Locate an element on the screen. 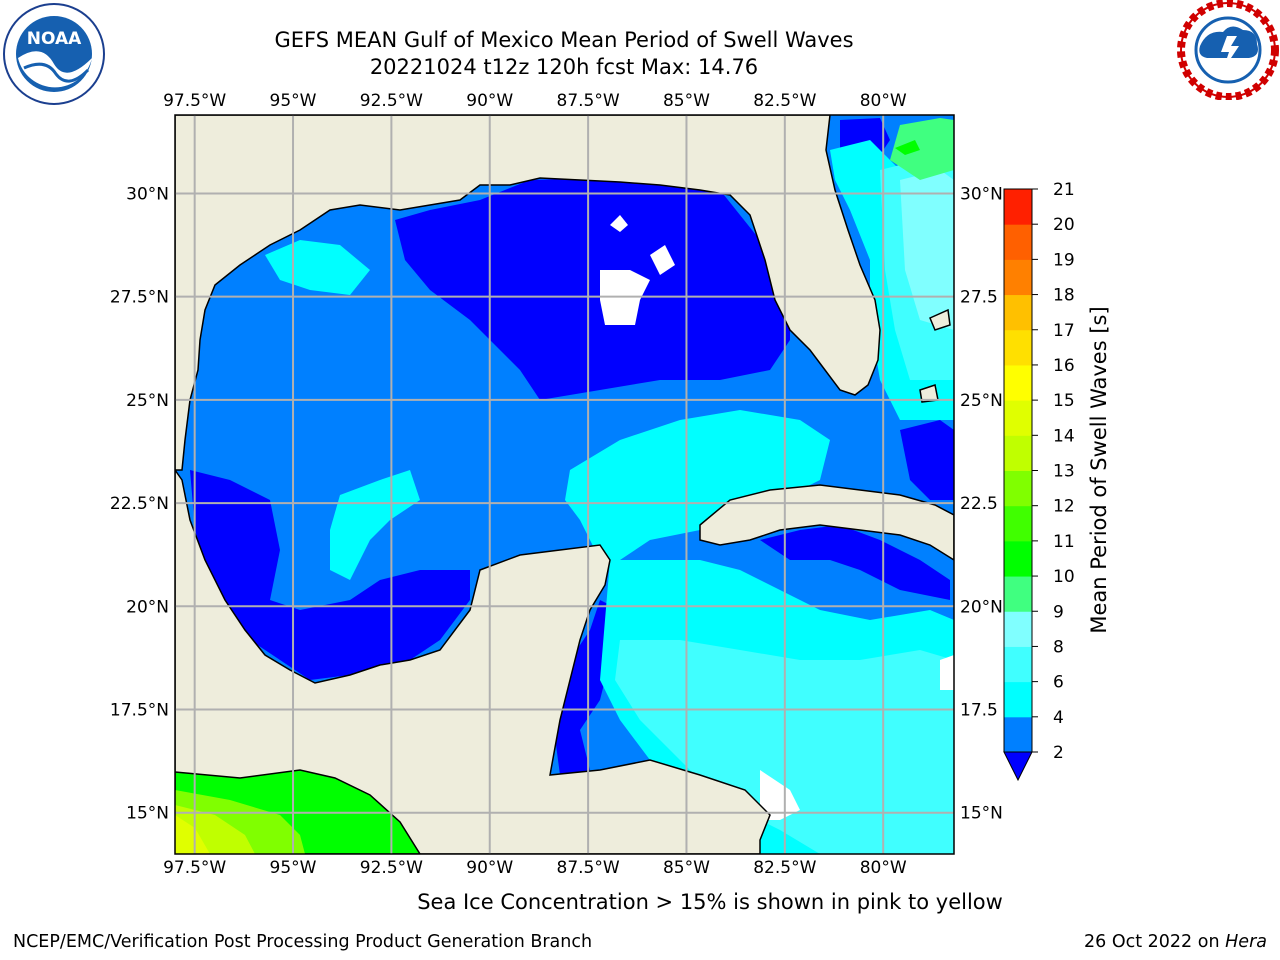 This screenshot has width=1280, height=960. longitude-labels-bottom: 97.5°W 95°W 92.5°W 90°W 87.5°W 85°W 82.5°W 80°W is located at coordinates (535, 868).